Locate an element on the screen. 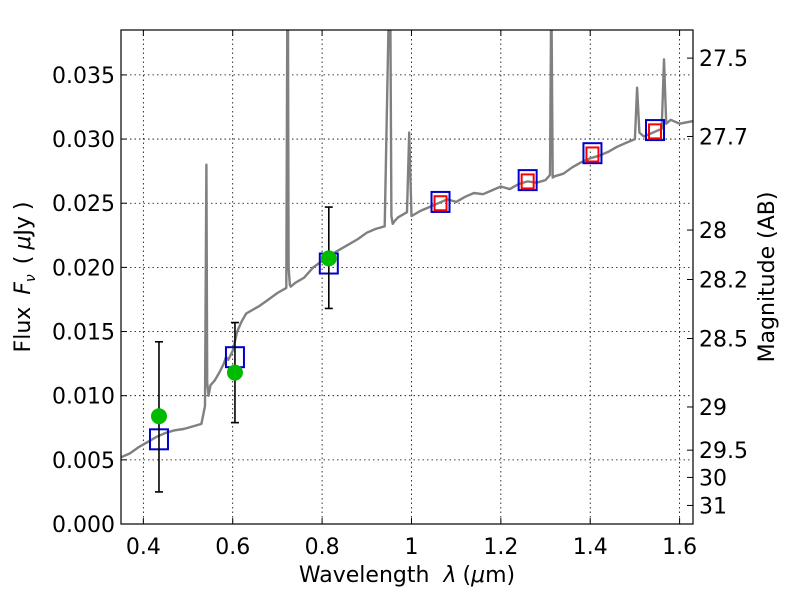  mag-tick-label: 28 is located at coordinates (713, 231).